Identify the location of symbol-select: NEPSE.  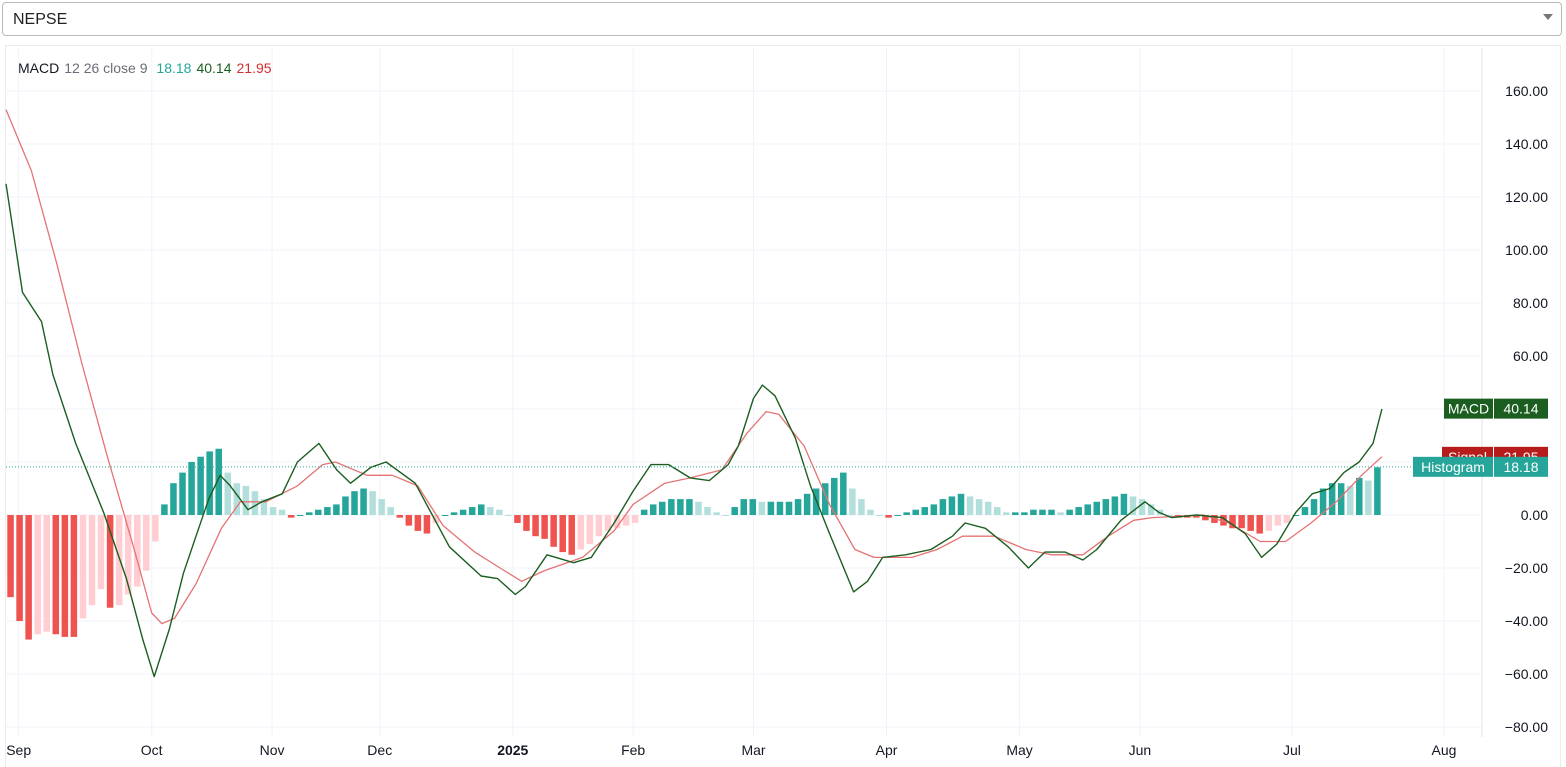
(782, 19).